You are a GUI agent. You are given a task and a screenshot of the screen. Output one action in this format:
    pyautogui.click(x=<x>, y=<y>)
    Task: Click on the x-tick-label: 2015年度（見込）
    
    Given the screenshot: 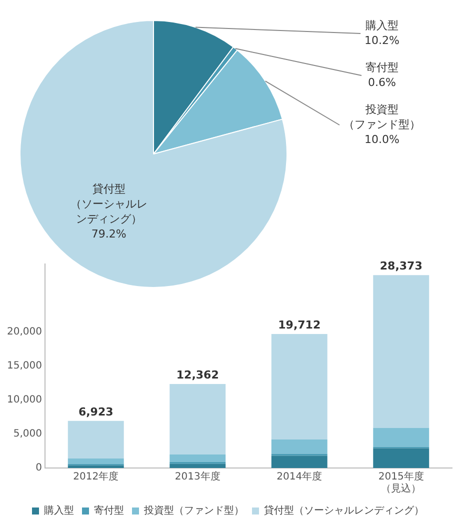 What is the action you would take?
    pyautogui.click(x=401, y=482)
    